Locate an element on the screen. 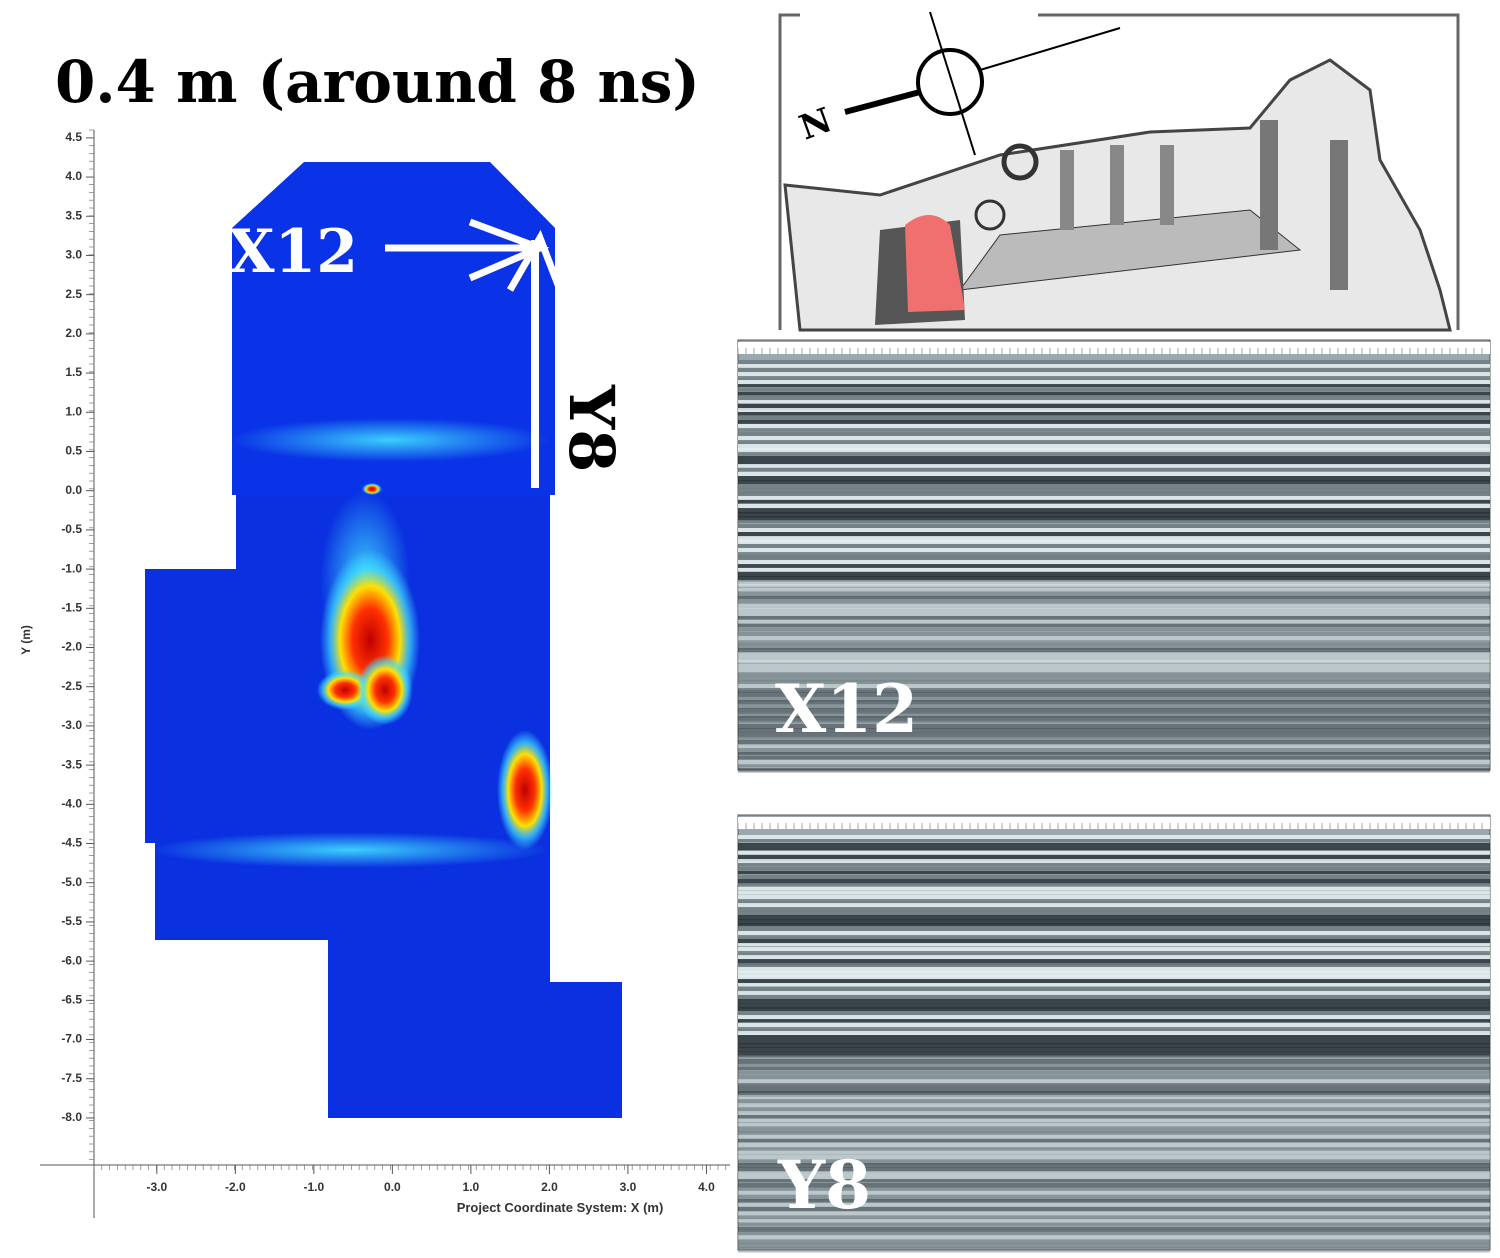 The height and width of the screenshot is (1258, 1500). x-tick-label: 1.0 is located at coordinates (471, 1187).